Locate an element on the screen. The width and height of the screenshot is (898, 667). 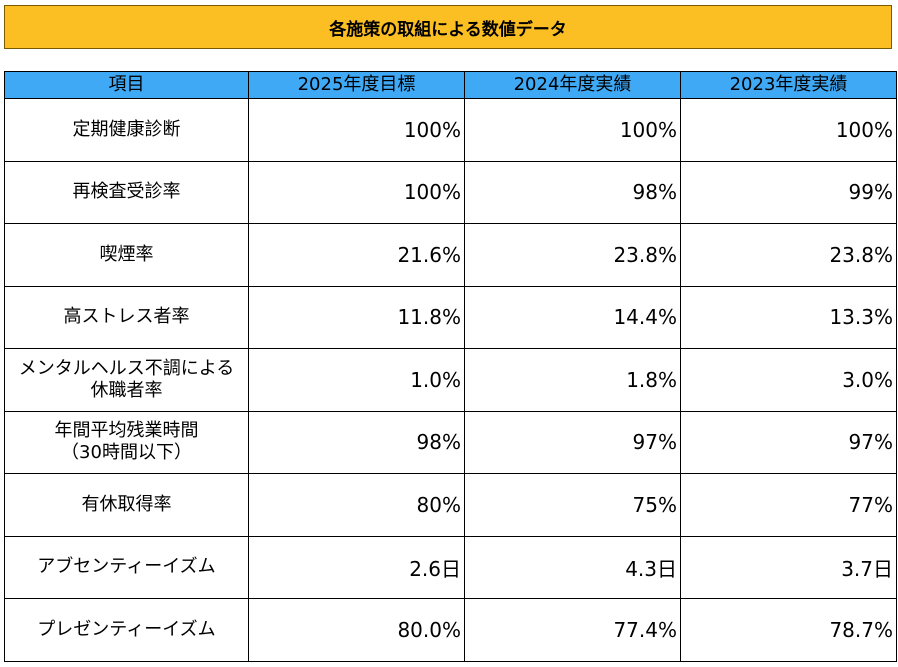
table-title: 各施策の取組による数値データ is located at coordinates (448, 27).